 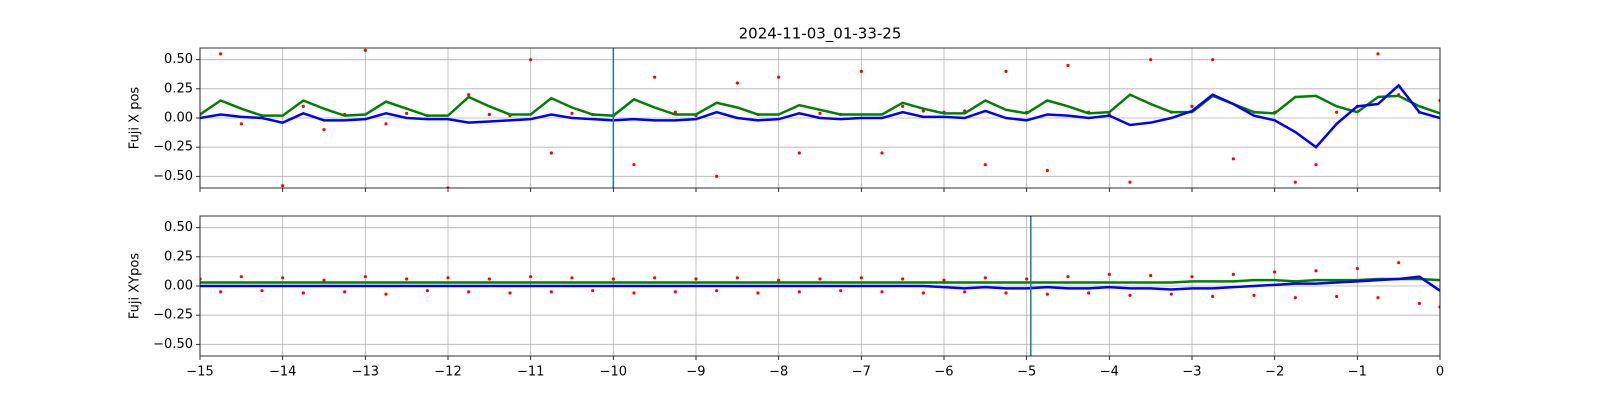 What do you see at coordinates (695, 372) in the screenshot?
I see `x-tick-label: −9` at bounding box center [695, 372].